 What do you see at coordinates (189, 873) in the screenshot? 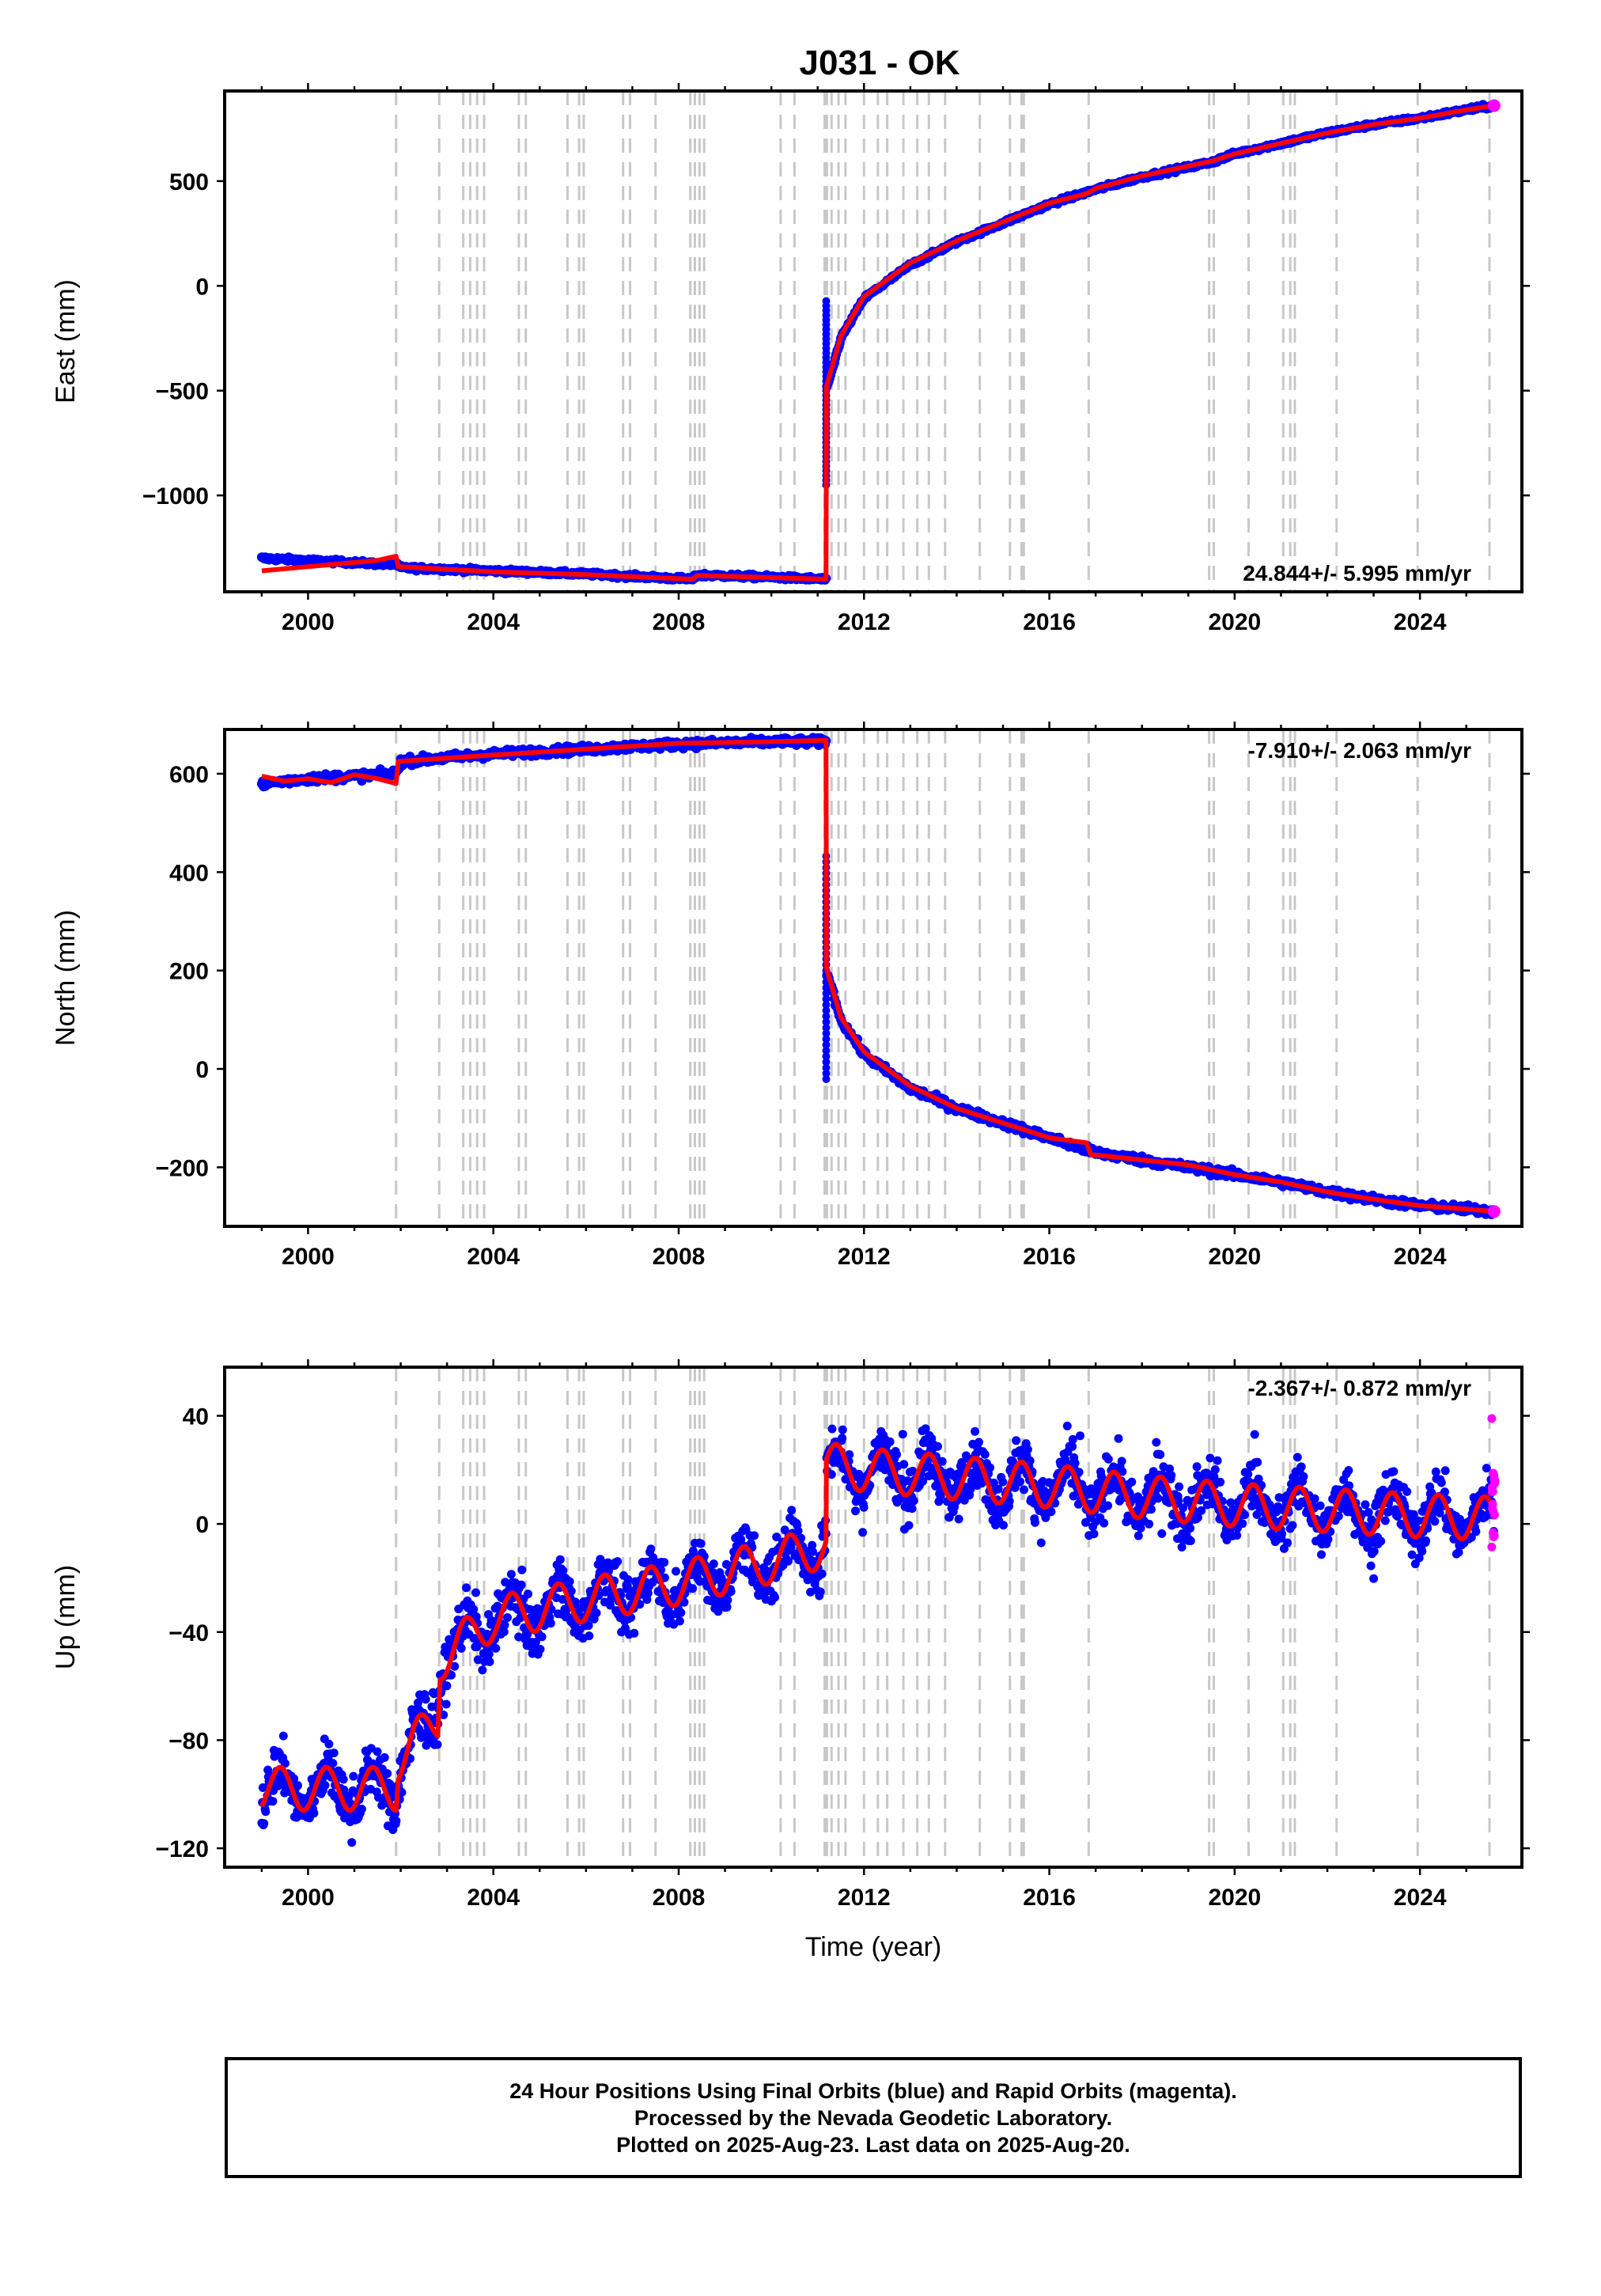
I see `y-tick-label: 400` at bounding box center [189, 873].